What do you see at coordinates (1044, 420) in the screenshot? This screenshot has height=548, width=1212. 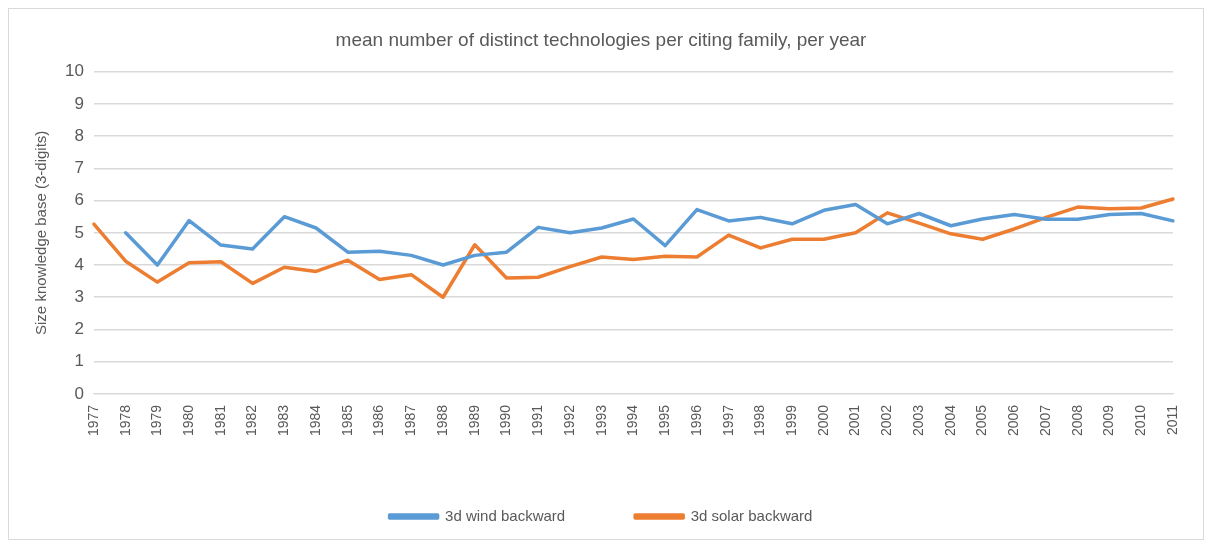 I see `x-tick-label: 2007` at bounding box center [1044, 420].